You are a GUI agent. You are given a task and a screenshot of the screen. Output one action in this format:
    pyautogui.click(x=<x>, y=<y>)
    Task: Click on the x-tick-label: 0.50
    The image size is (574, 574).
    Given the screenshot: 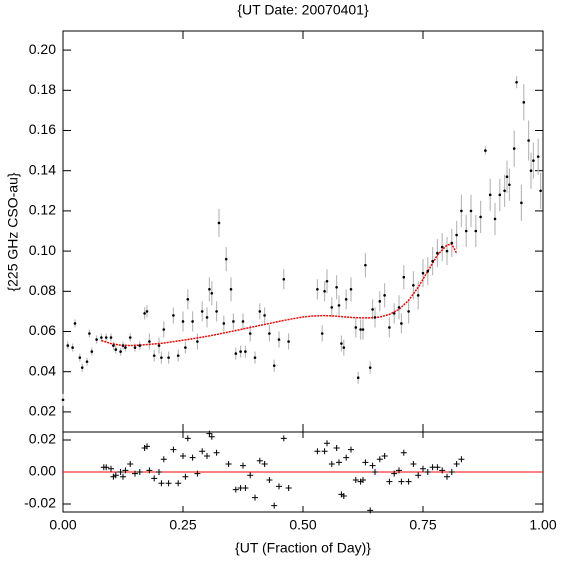 What is the action you would take?
    pyautogui.click(x=302, y=525)
    